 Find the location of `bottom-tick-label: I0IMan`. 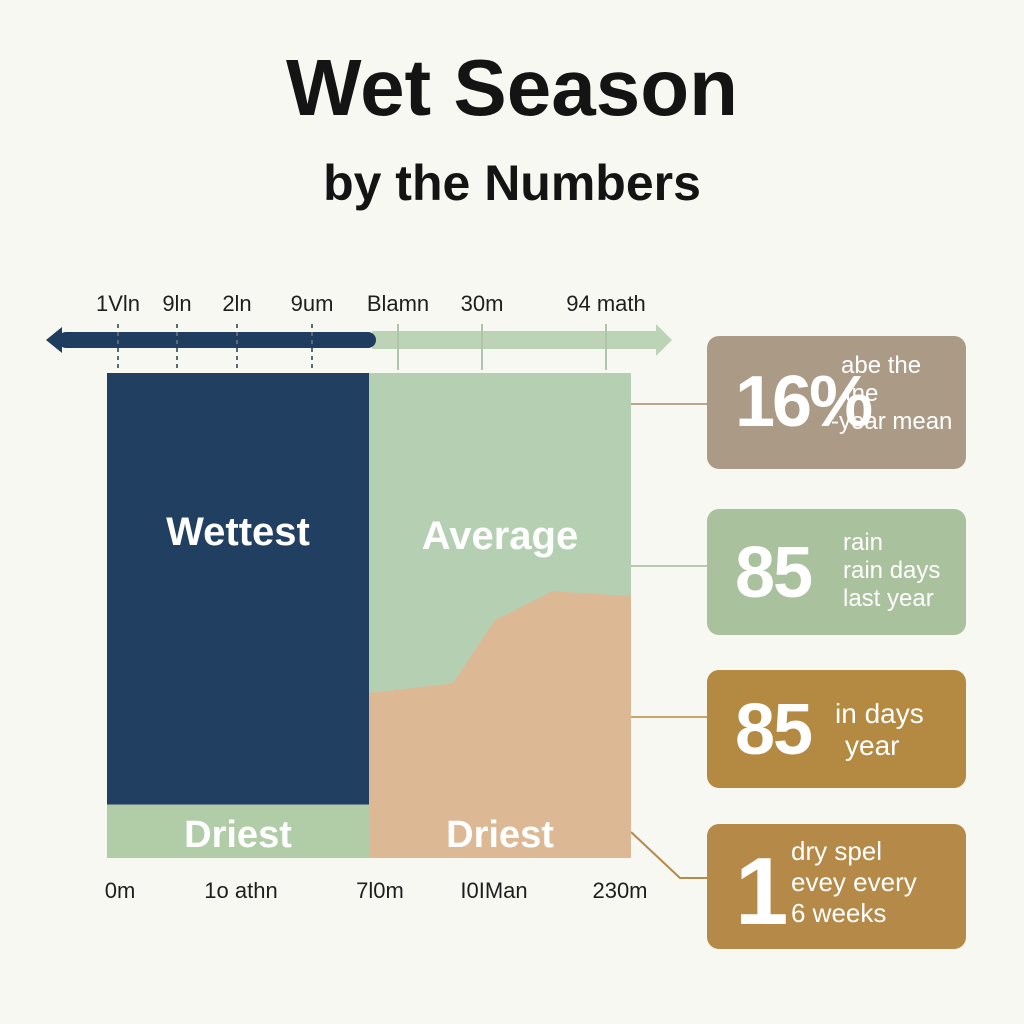

bottom-tick-label: I0IMan is located at coordinates (493, 890).